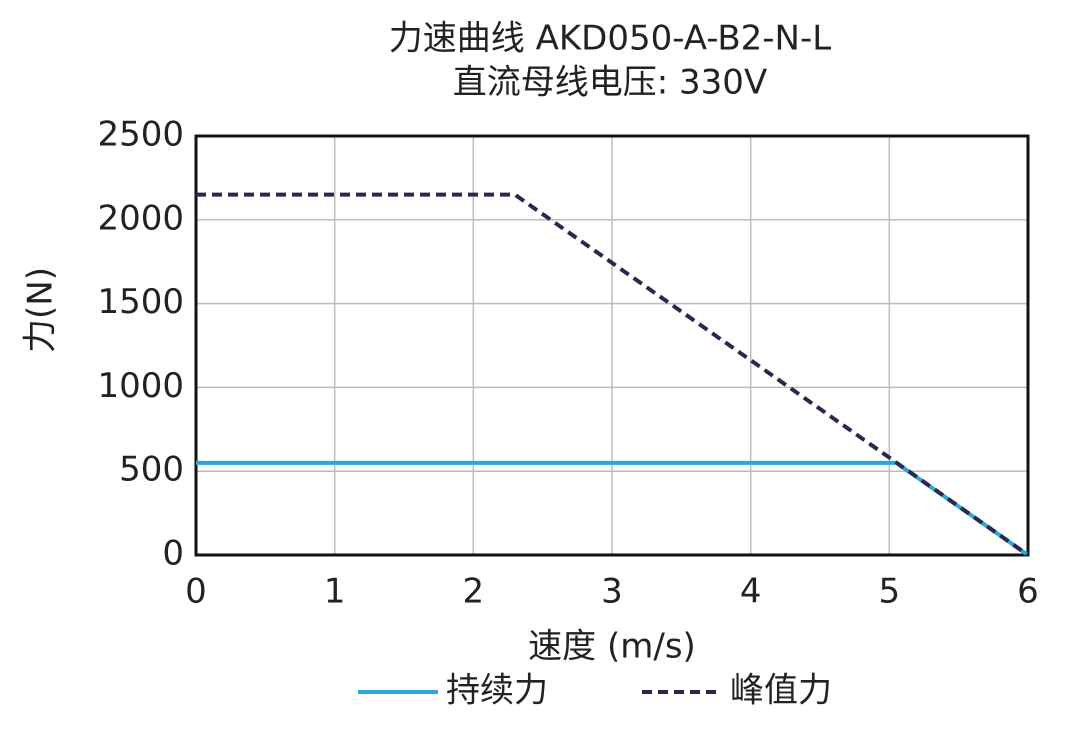 The image size is (1084, 738). Describe the element at coordinates (612, 647) in the screenshot. I see `x-axis-label: 速度 (m/s)` at that location.